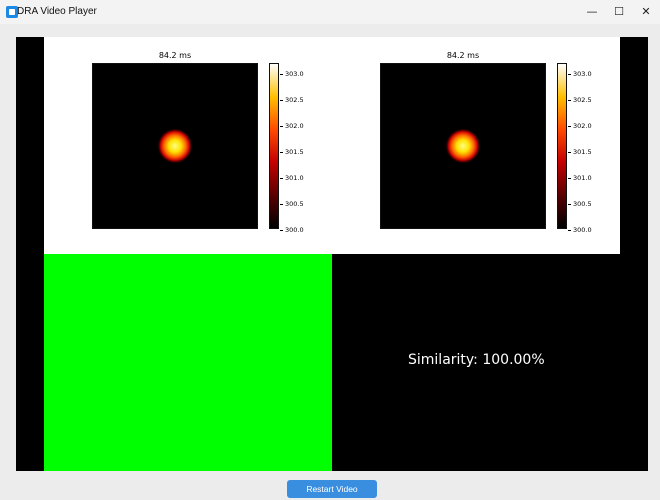 The width and height of the screenshot is (660, 500). Describe the element at coordinates (292, 100) in the screenshot. I see `left-colorbar-tick: 302.5` at that location.